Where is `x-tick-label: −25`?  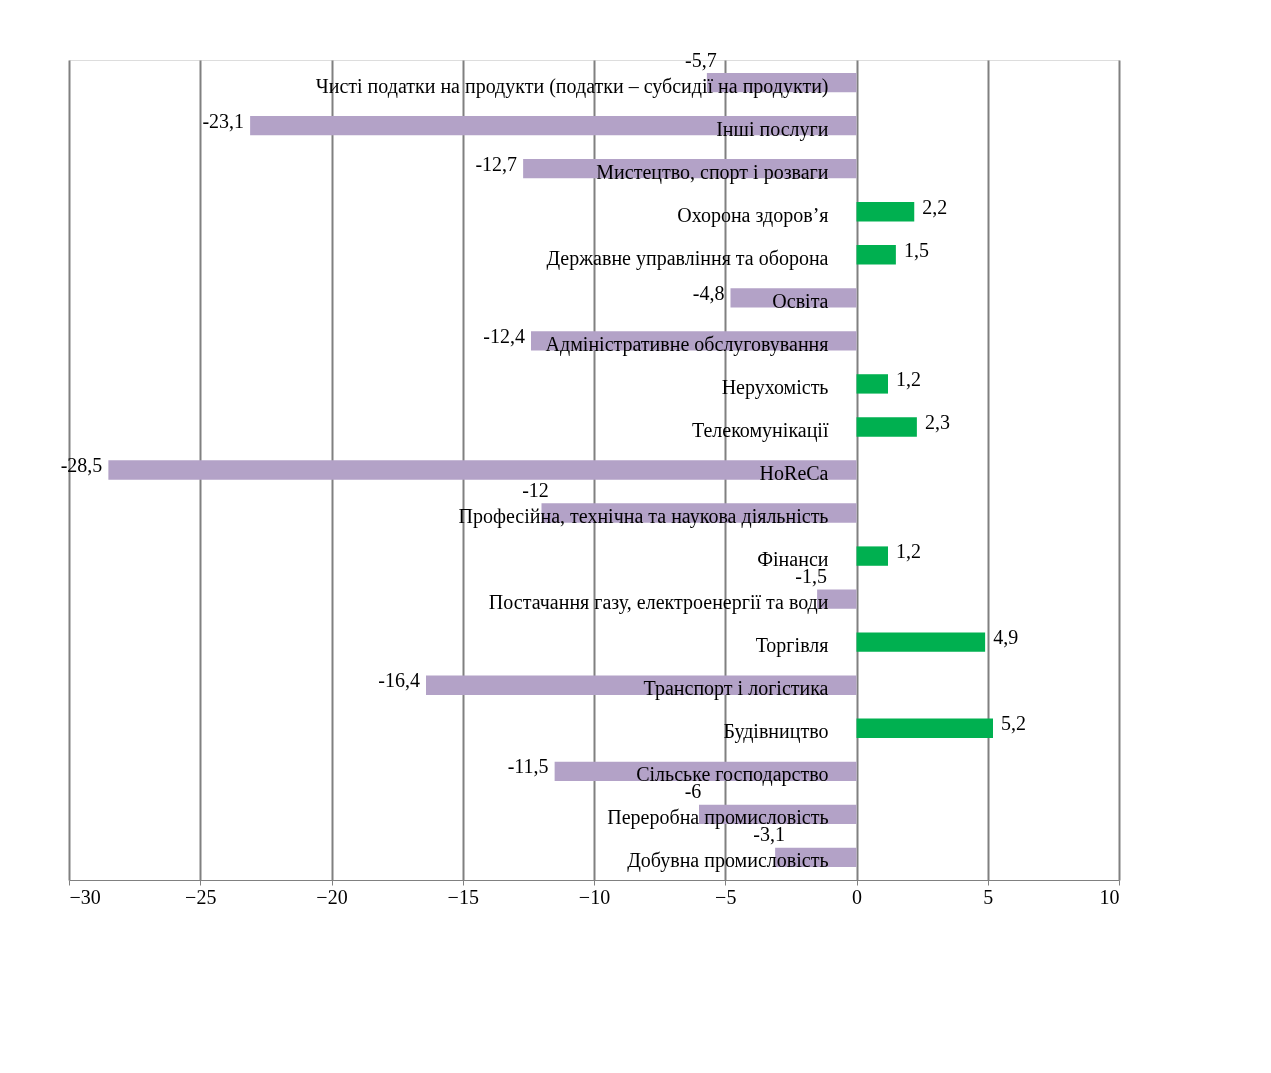 x-tick-label: −25 is located at coordinates (201, 896).